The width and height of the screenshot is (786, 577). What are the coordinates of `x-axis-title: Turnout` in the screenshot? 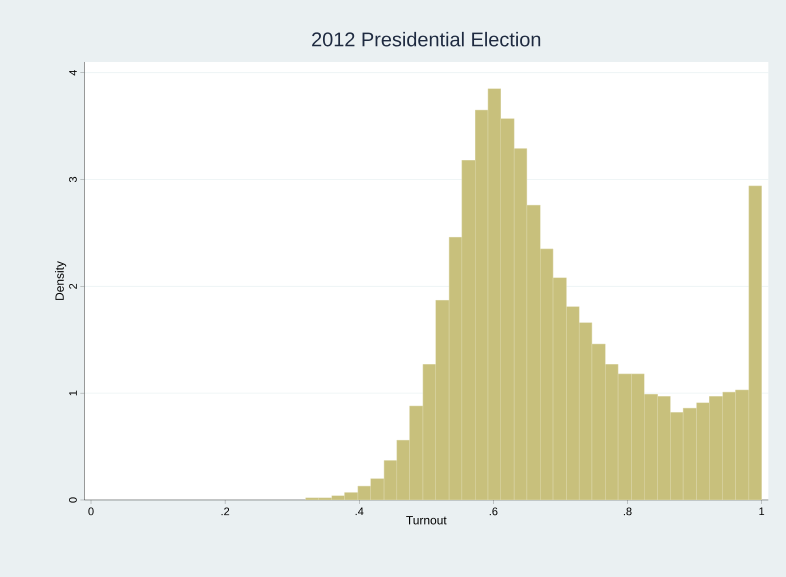 It's located at (426, 520).